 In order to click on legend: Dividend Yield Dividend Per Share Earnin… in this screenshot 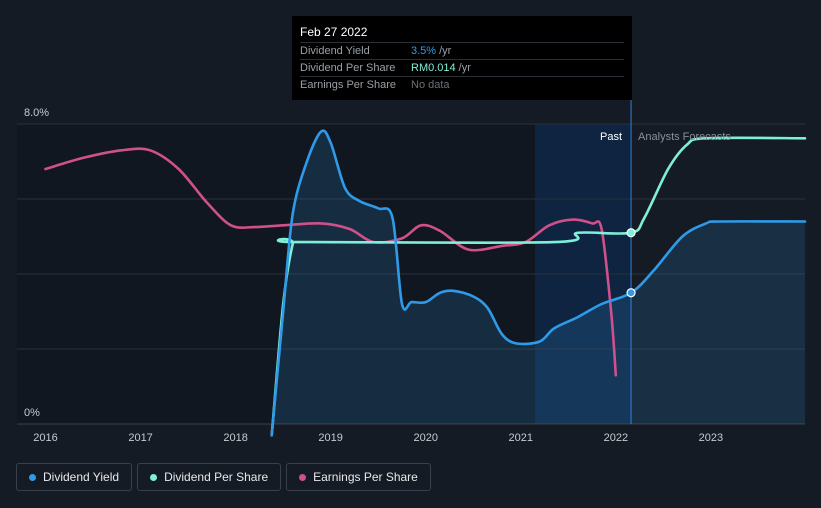, I will do `click(223, 477)`.